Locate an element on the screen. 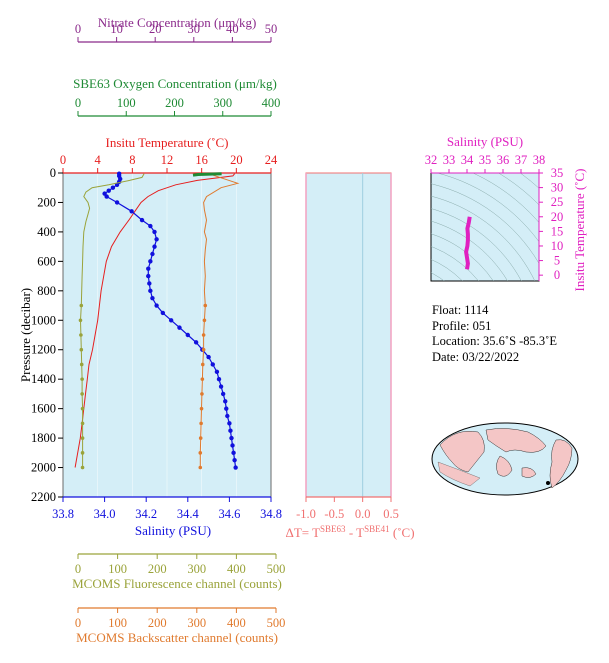 This screenshot has height=663, width=609. oxygen-axis: 0 100 200 300 400 is located at coordinates (177, 106).